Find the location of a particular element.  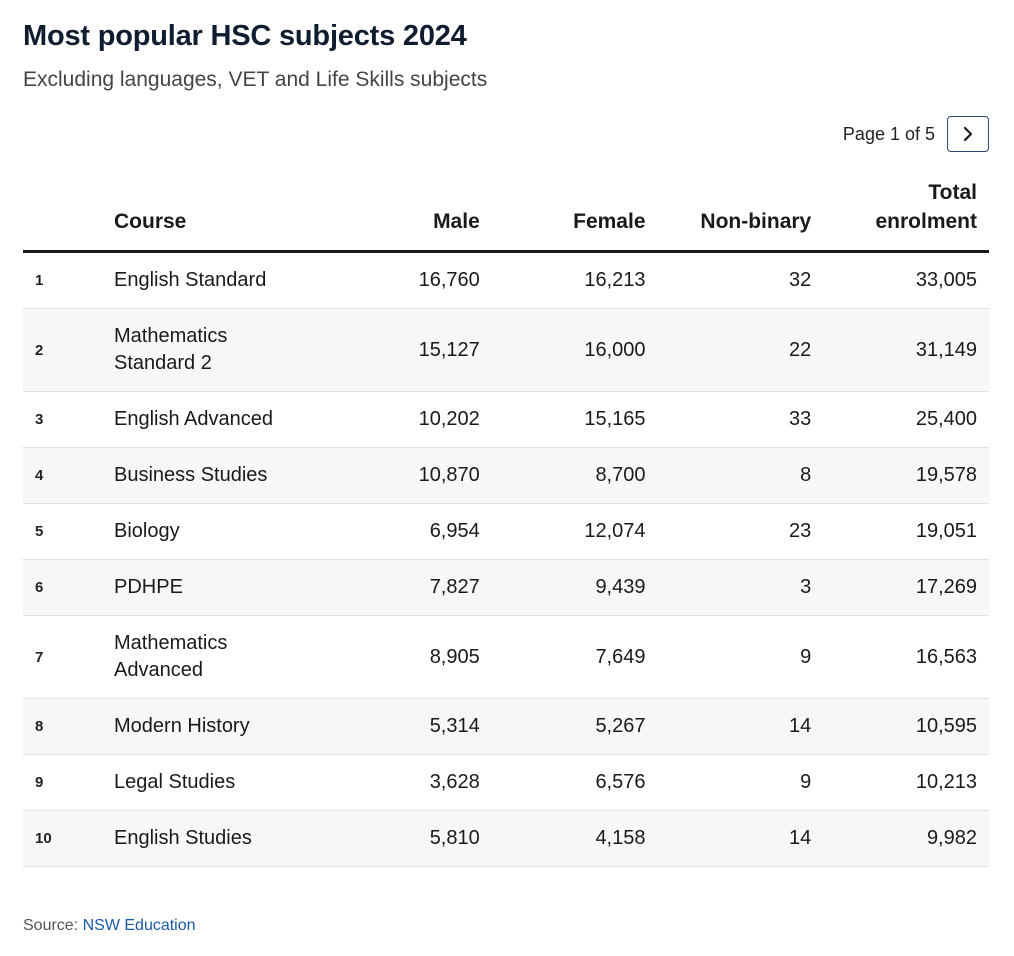

male-cell: 10,202 is located at coordinates (409, 419).